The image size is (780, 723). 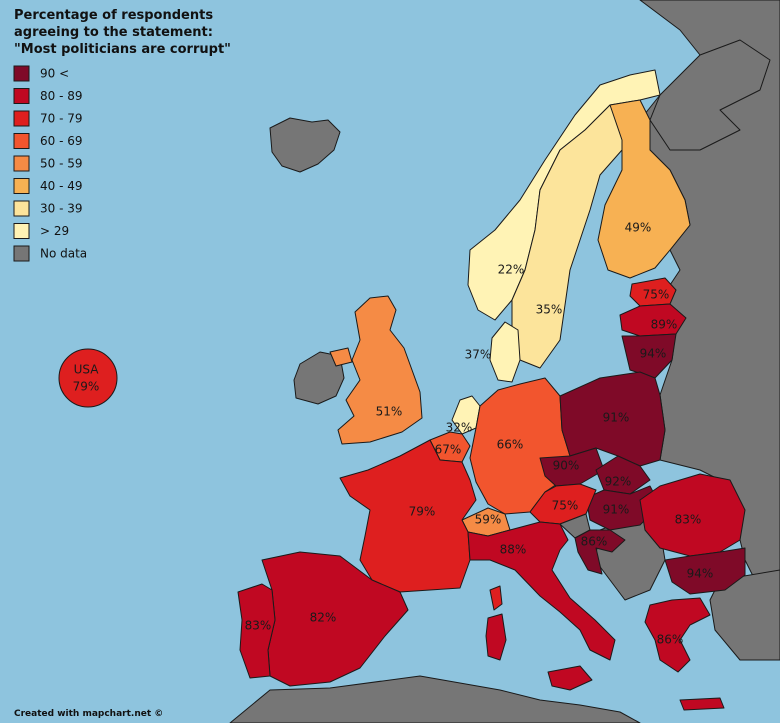 I want to click on label-france: 79%, so click(x=422, y=512).